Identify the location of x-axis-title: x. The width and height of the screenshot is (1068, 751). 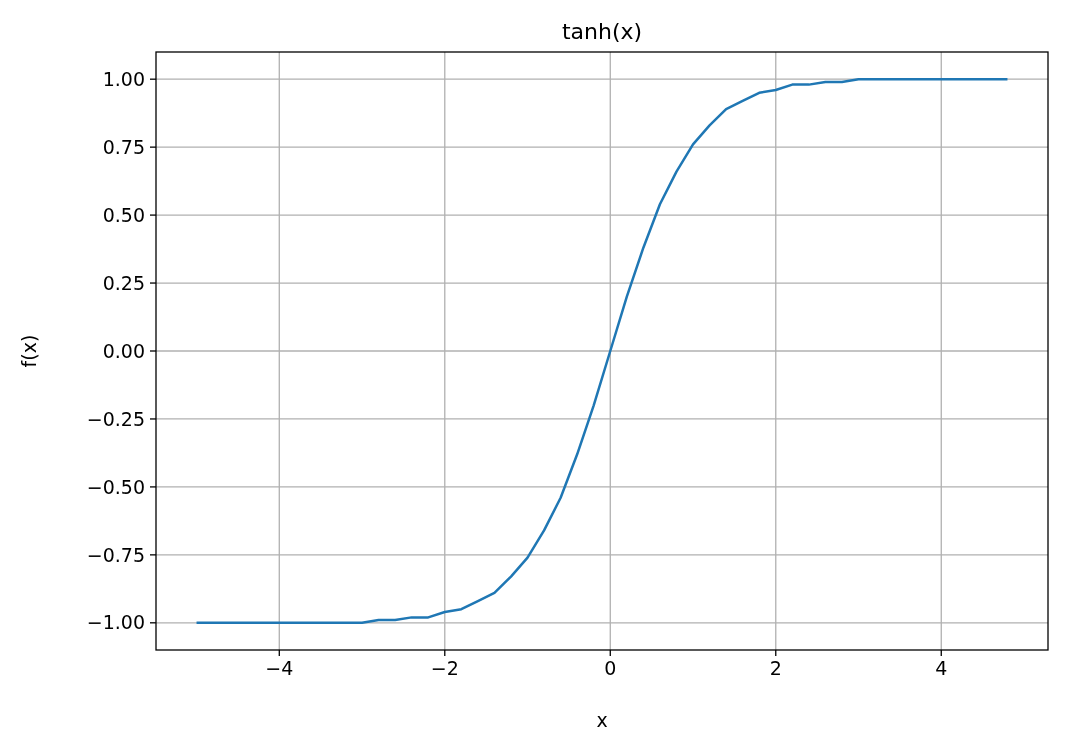
(602, 720).